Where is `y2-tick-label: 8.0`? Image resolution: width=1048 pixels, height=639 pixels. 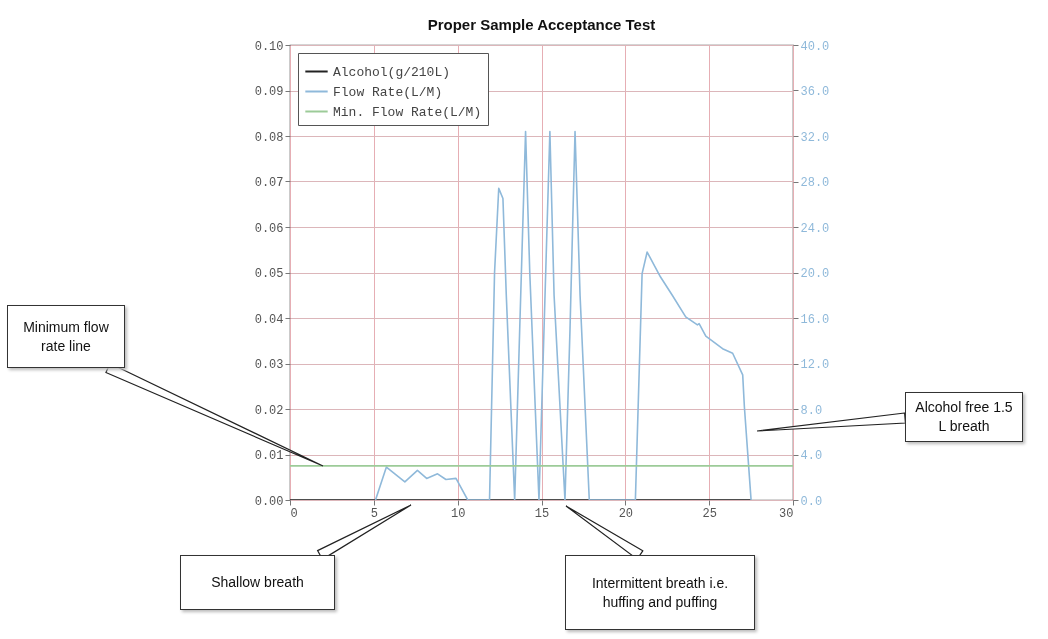
y2-tick-label: 8.0 is located at coordinates (811, 410).